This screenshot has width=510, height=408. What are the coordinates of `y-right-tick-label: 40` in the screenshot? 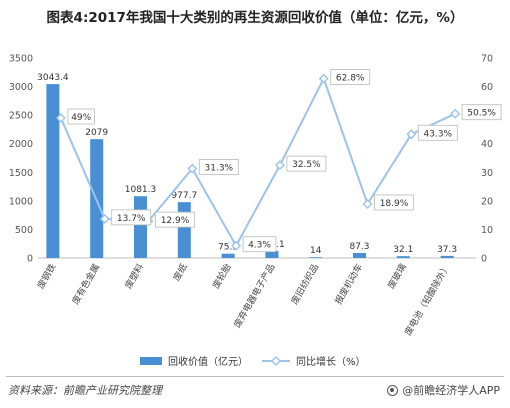 It's located at (487, 144).